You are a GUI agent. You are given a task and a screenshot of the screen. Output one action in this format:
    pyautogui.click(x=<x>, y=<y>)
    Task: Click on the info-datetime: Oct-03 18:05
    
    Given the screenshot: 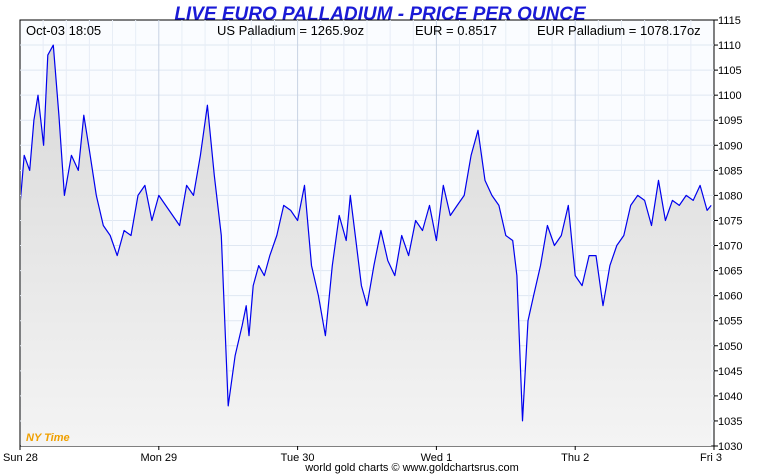 What is the action you would take?
    pyautogui.click(x=63, y=30)
    